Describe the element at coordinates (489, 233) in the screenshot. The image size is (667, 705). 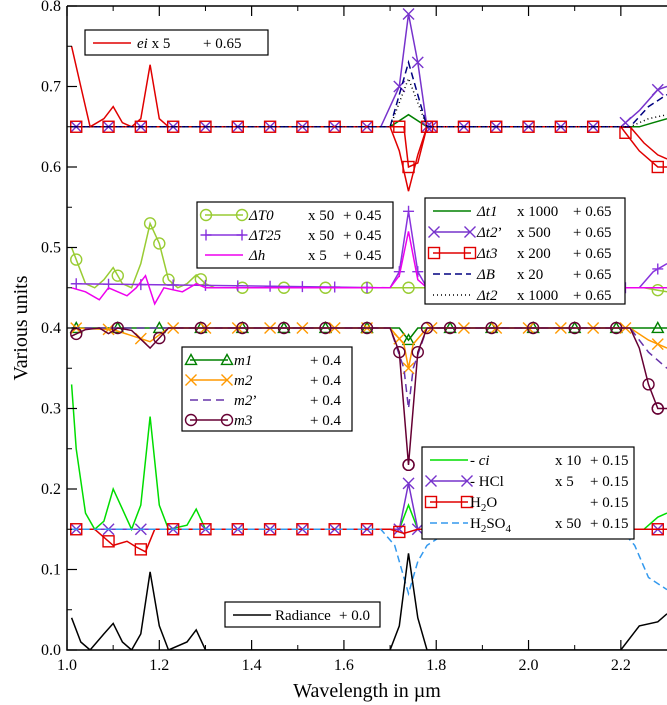
I see `legend-label: Δt2’` at that location.